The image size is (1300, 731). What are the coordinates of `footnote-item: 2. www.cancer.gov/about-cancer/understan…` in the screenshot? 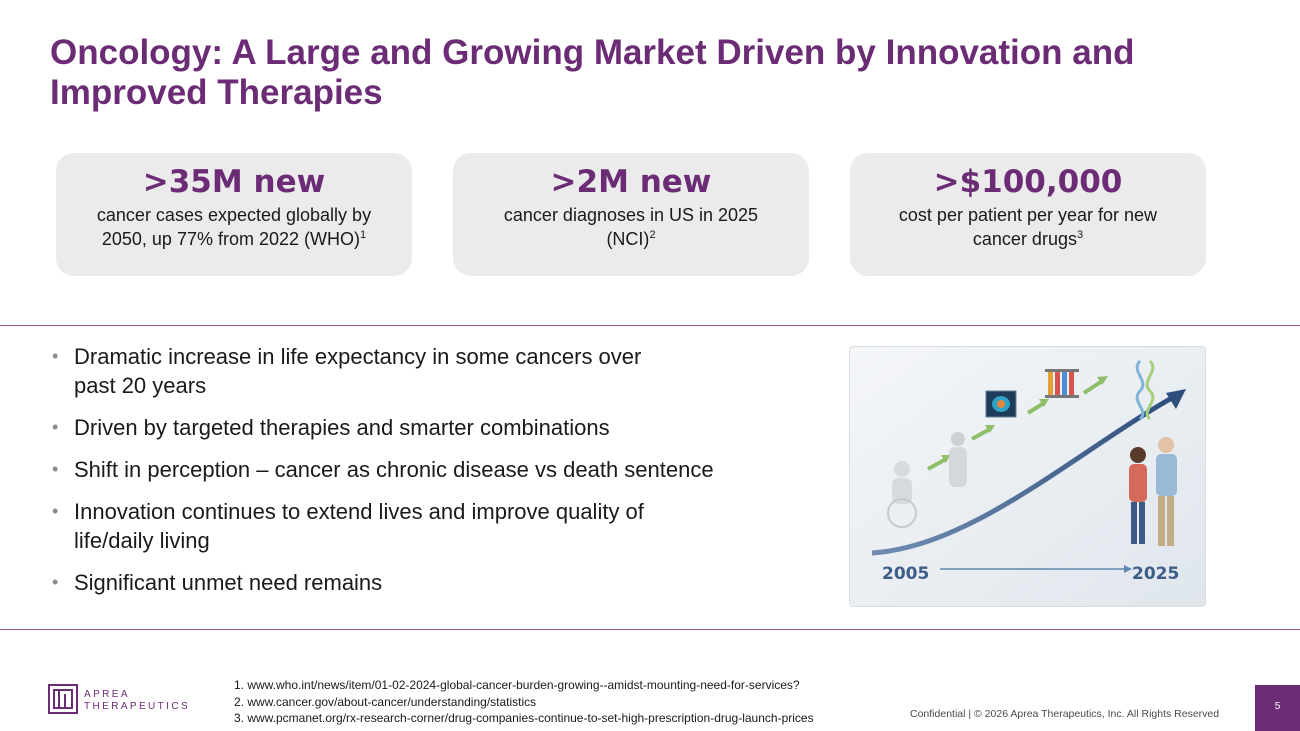 It's located at (385, 701).